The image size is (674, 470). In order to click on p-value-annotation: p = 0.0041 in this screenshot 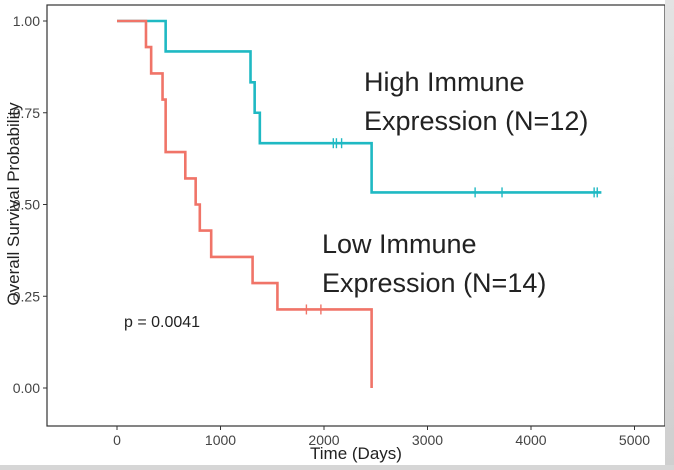, I will do `click(162, 322)`.